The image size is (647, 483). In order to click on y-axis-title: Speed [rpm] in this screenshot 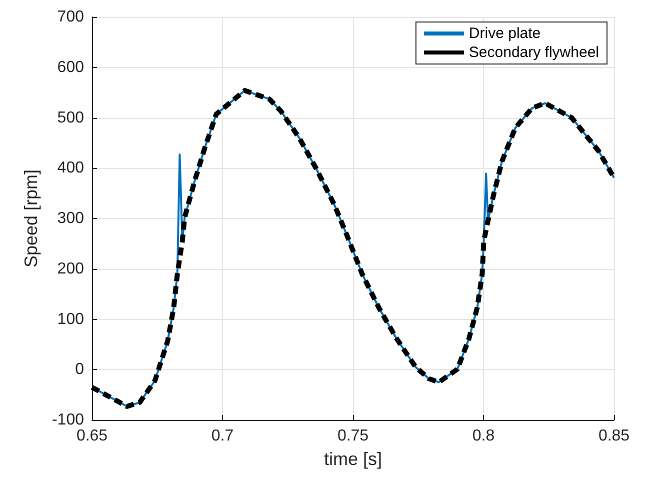, I will do `click(31, 218)`.